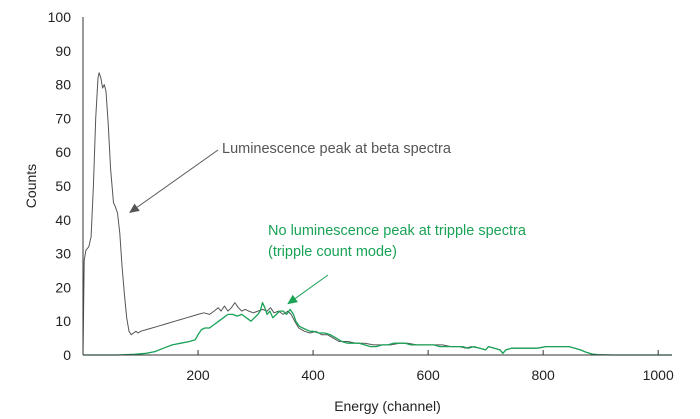 Image resolution: width=700 pixels, height=419 pixels. Describe the element at coordinates (312, 286) in the screenshot. I see `arrow-tripple` at that location.